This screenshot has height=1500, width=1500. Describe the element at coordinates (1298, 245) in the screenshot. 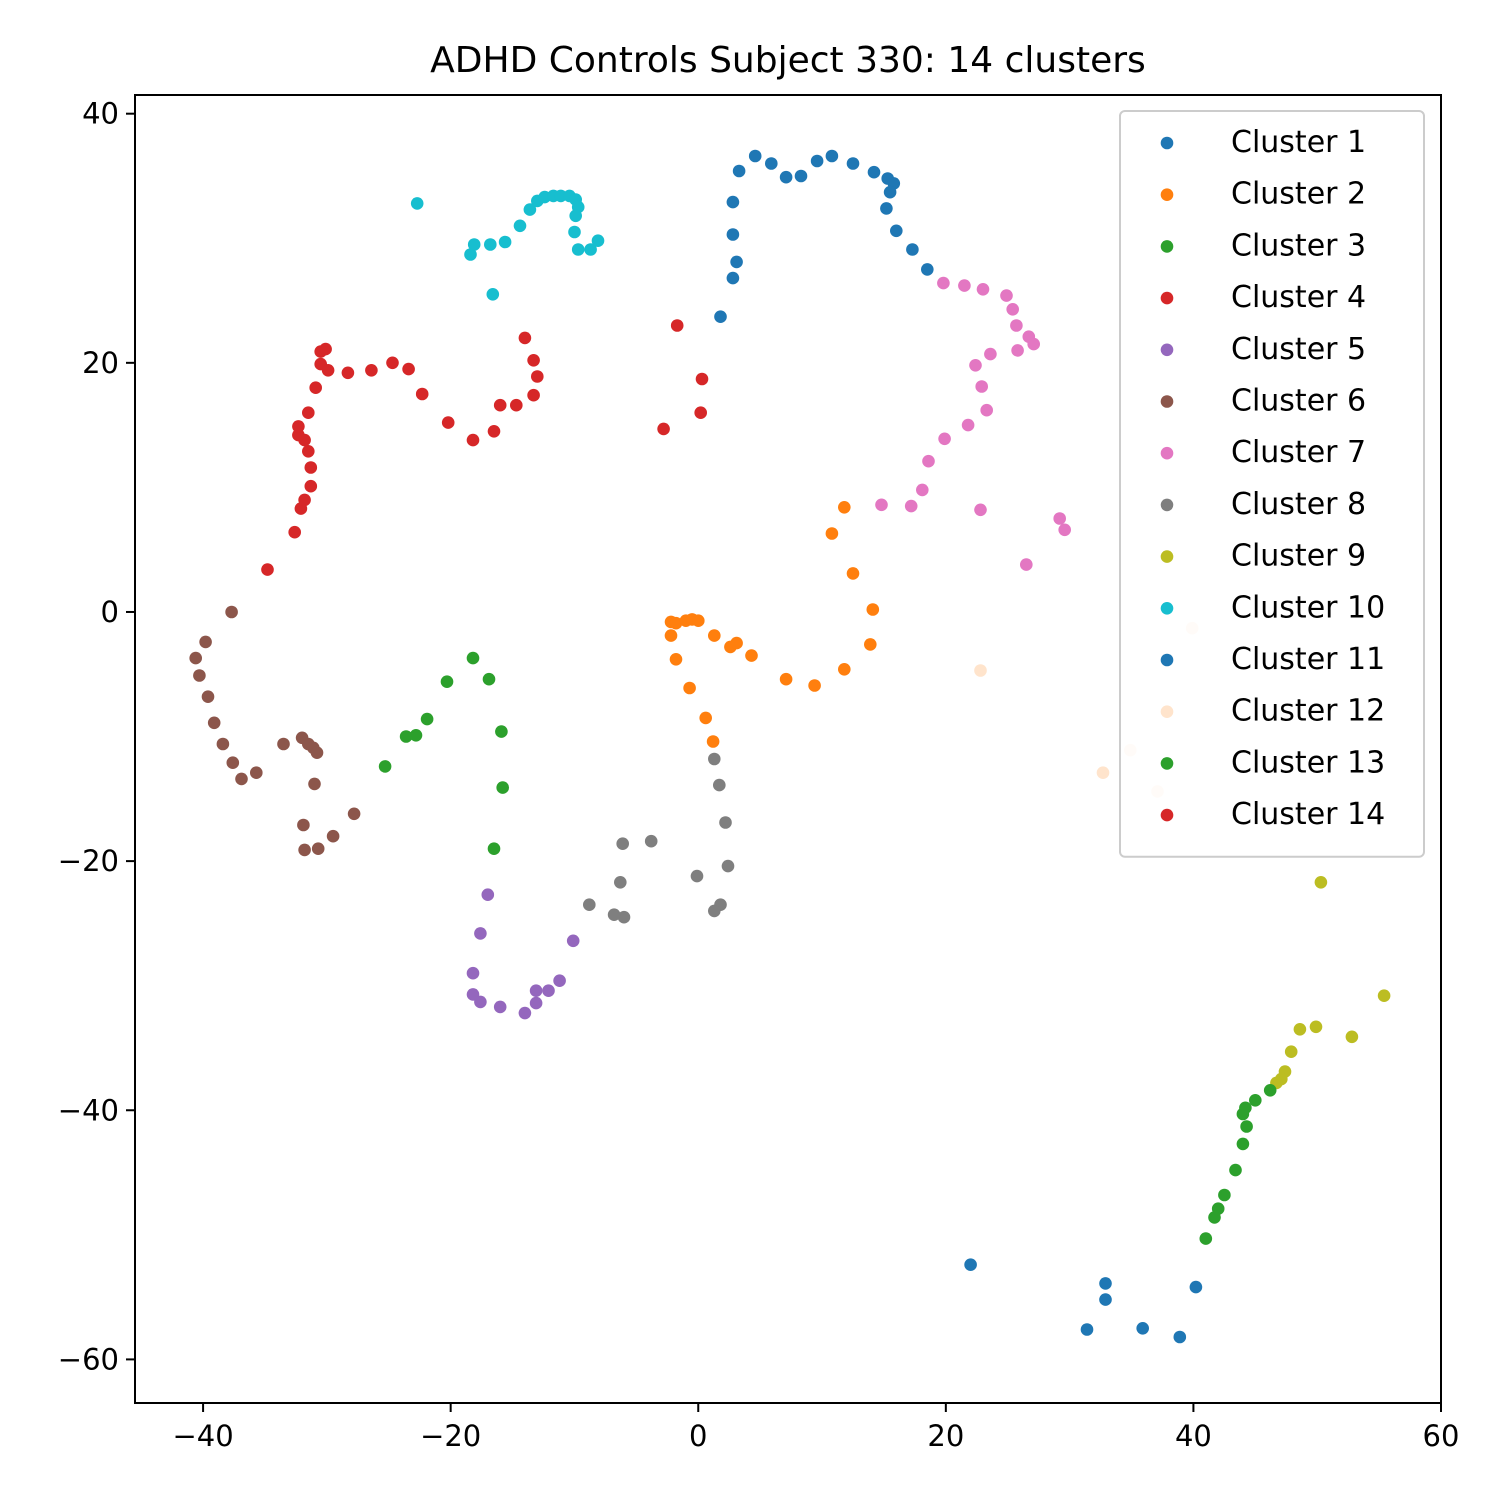

I see `legend-label: Cluster 3` at that location.